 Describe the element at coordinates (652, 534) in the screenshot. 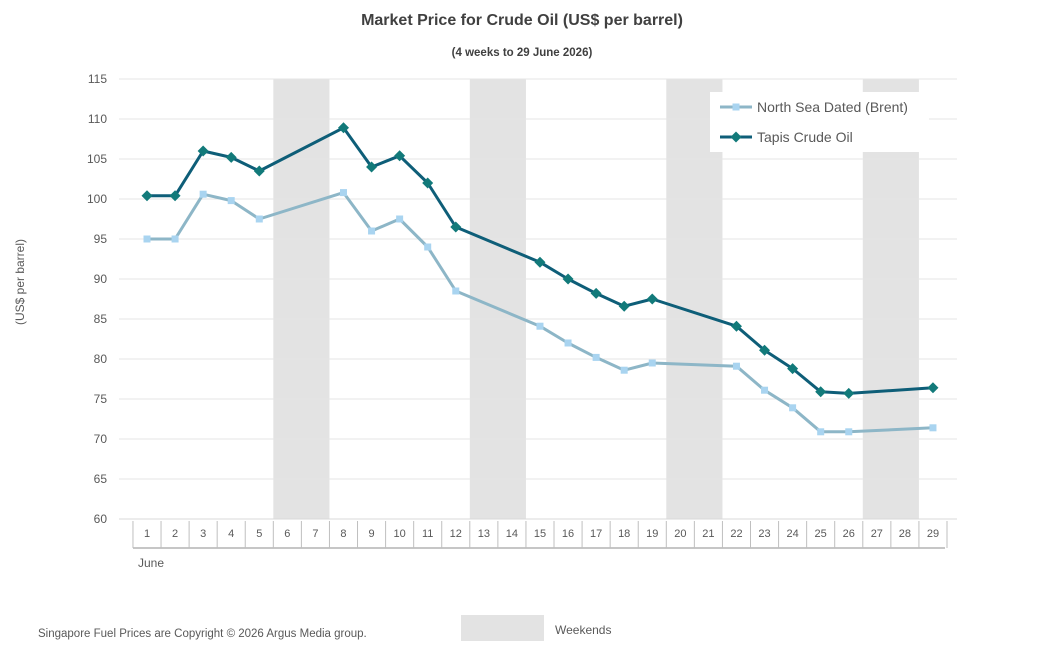

I see `x-tick-label: 19` at that location.